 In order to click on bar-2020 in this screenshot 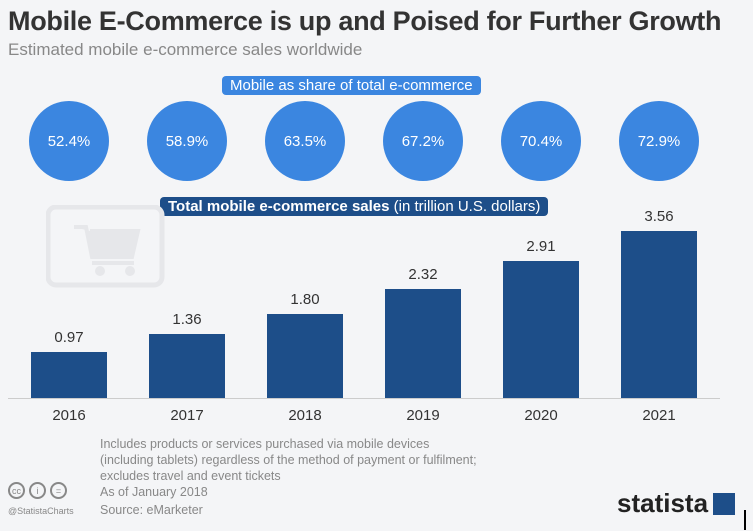, I will do `click(541, 329)`.